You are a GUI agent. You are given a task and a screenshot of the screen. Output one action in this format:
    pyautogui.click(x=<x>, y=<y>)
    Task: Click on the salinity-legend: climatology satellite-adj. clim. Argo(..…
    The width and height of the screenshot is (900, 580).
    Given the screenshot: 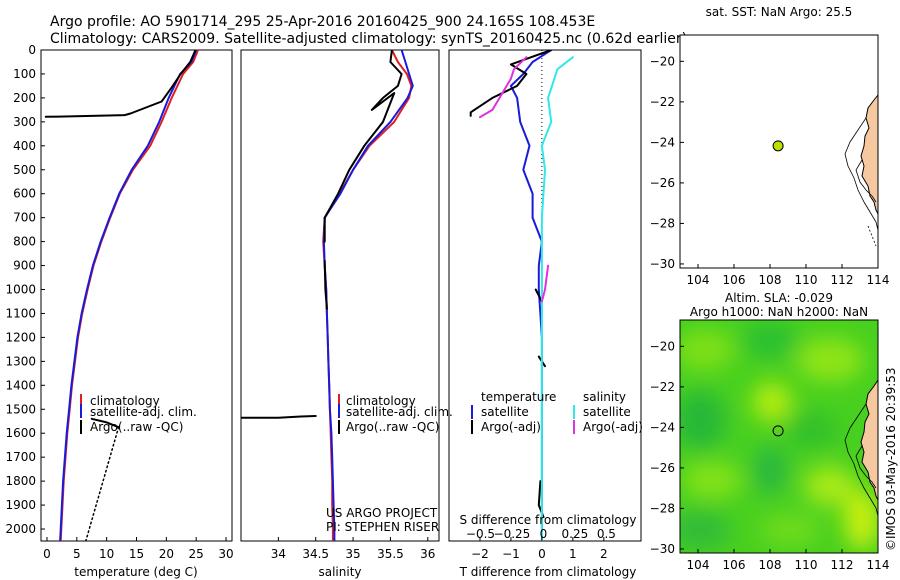 What is the action you would take?
    pyautogui.click(x=395, y=414)
    